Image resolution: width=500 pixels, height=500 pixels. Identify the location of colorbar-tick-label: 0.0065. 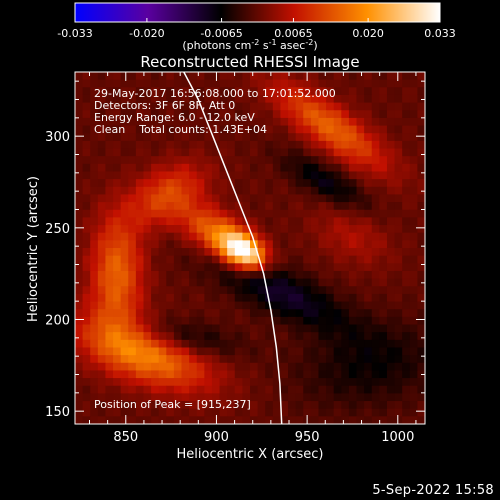
(293, 33).